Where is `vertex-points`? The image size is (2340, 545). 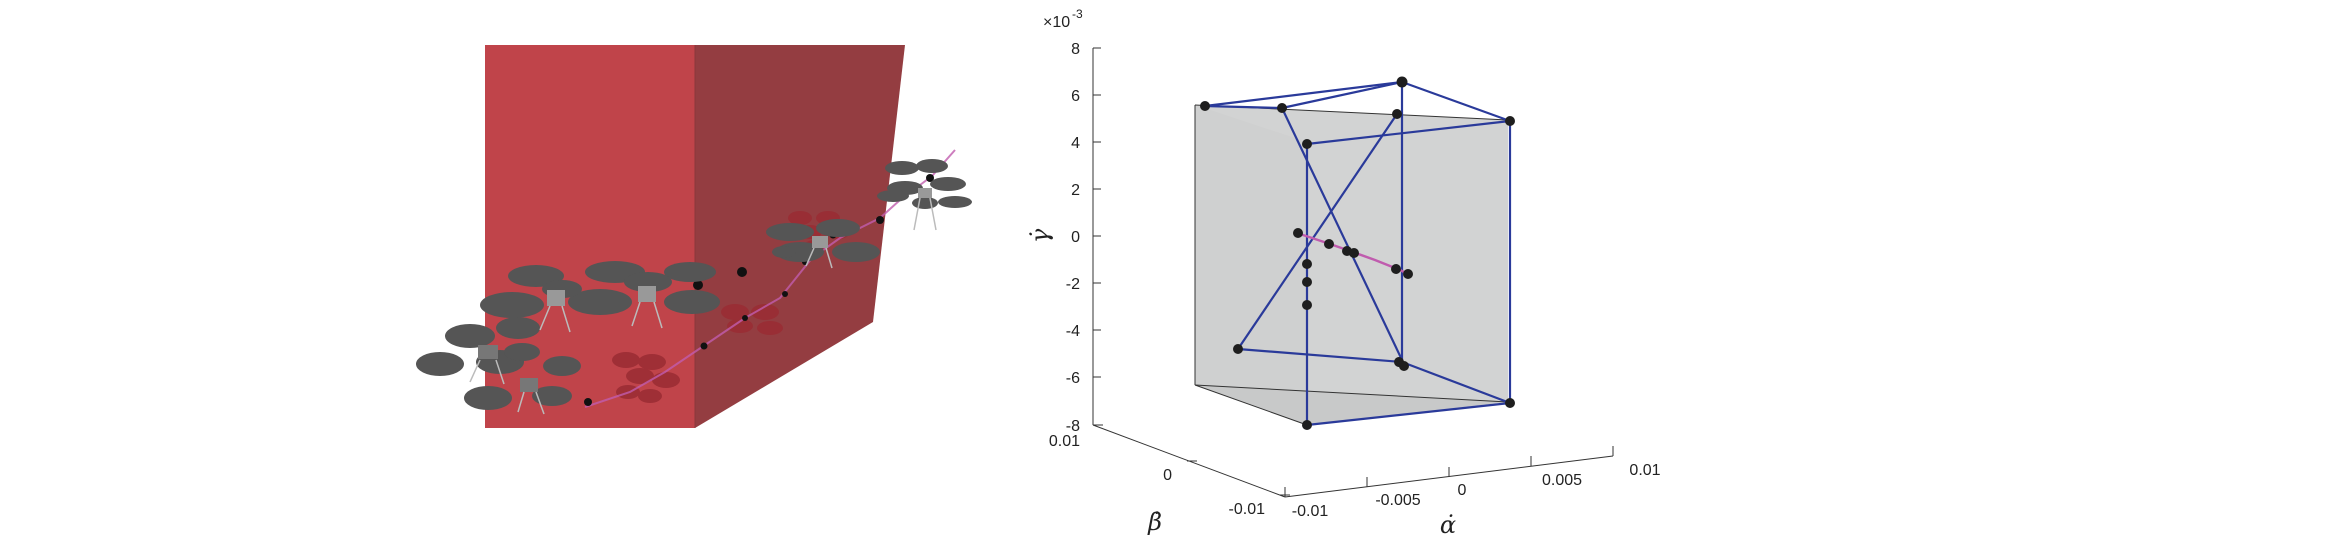 vertex-points is located at coordinates (1357, 253).